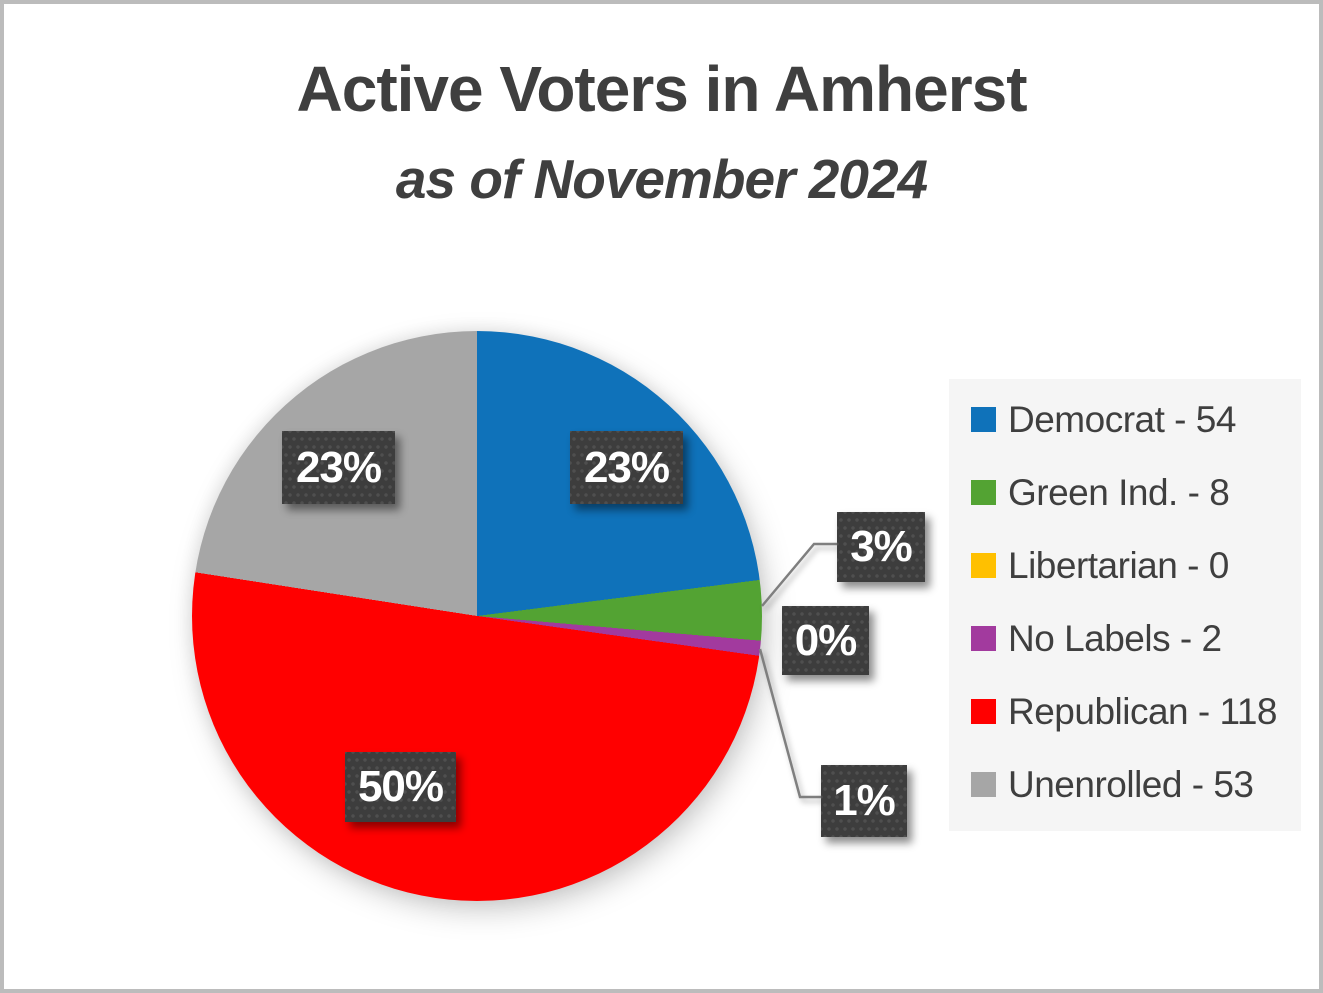  I want to click on slice-label-nolabels: 1%, so click(864, 801).